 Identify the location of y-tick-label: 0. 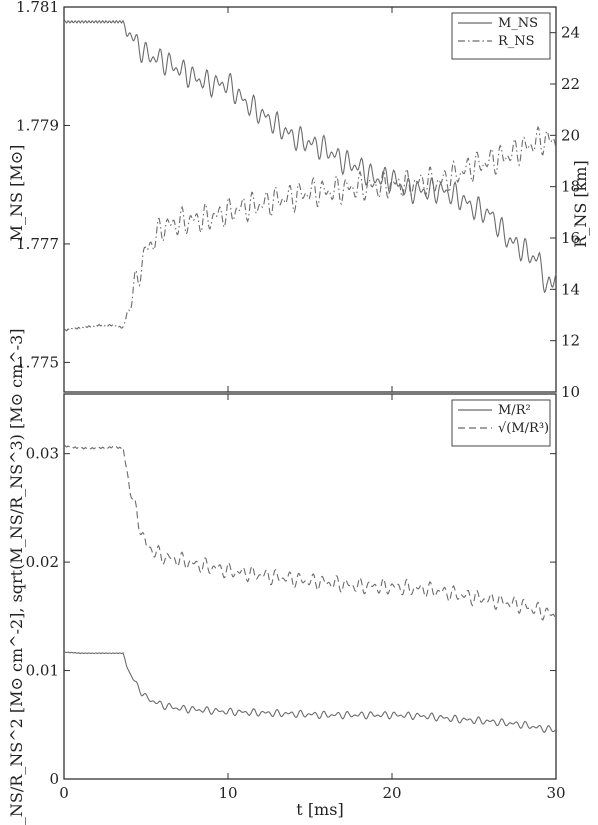
(54, 779).